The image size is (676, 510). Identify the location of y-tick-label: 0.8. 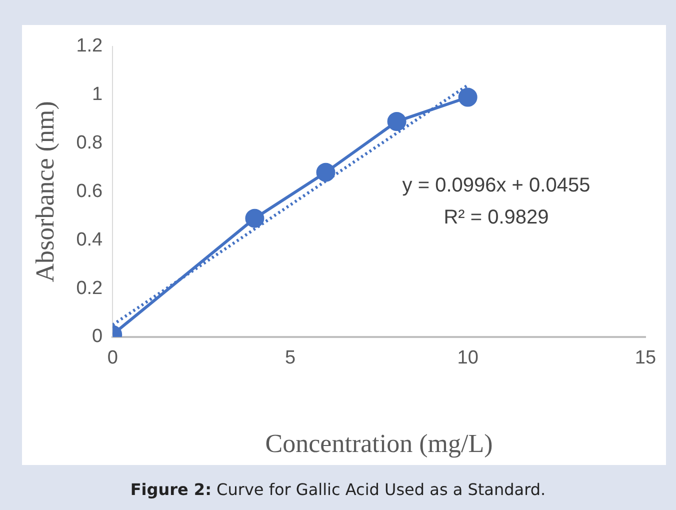
(89, 143).